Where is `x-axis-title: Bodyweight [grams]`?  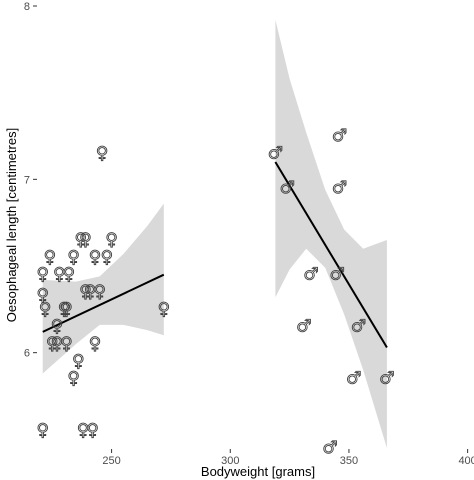 x-axis-title: Bodyweight [grams] is located at coordinates (258, 471).